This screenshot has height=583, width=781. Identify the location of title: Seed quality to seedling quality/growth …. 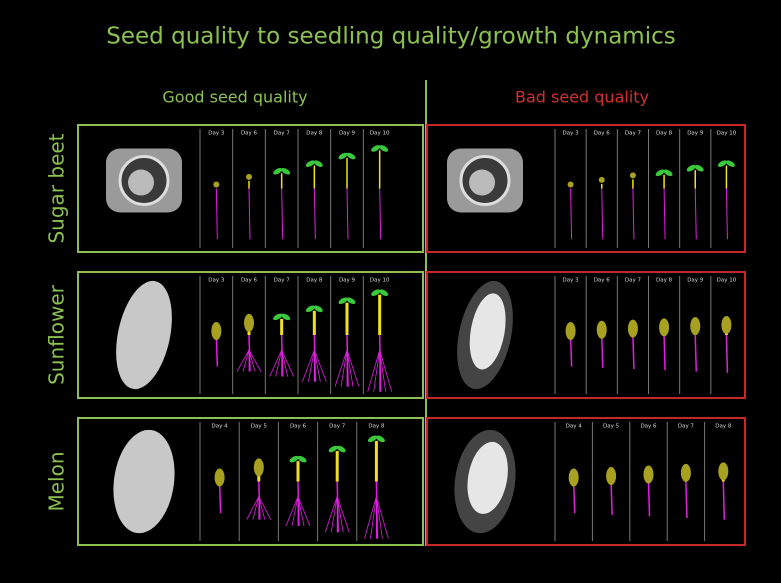
(390, 37).